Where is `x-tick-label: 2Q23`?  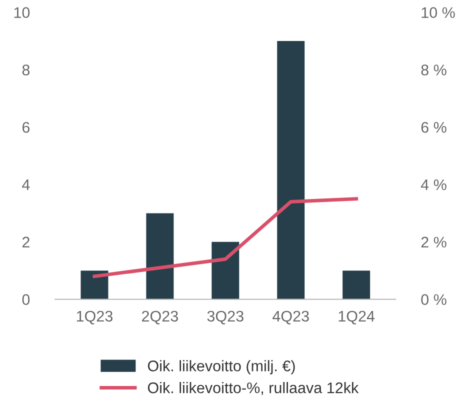
x-tick-label: 2Q23 is located at coordinates (160, 317).